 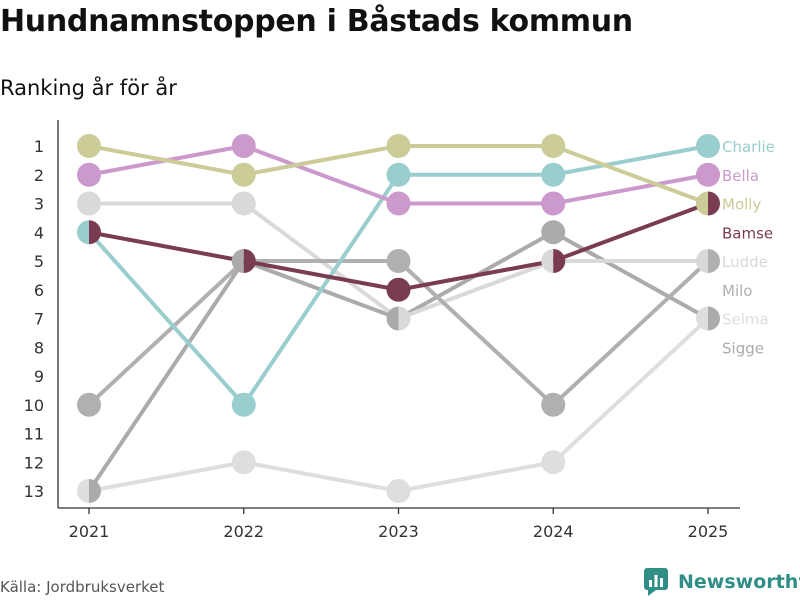 I want to click on y-tick-label: 5, so click(x=39, y=261).